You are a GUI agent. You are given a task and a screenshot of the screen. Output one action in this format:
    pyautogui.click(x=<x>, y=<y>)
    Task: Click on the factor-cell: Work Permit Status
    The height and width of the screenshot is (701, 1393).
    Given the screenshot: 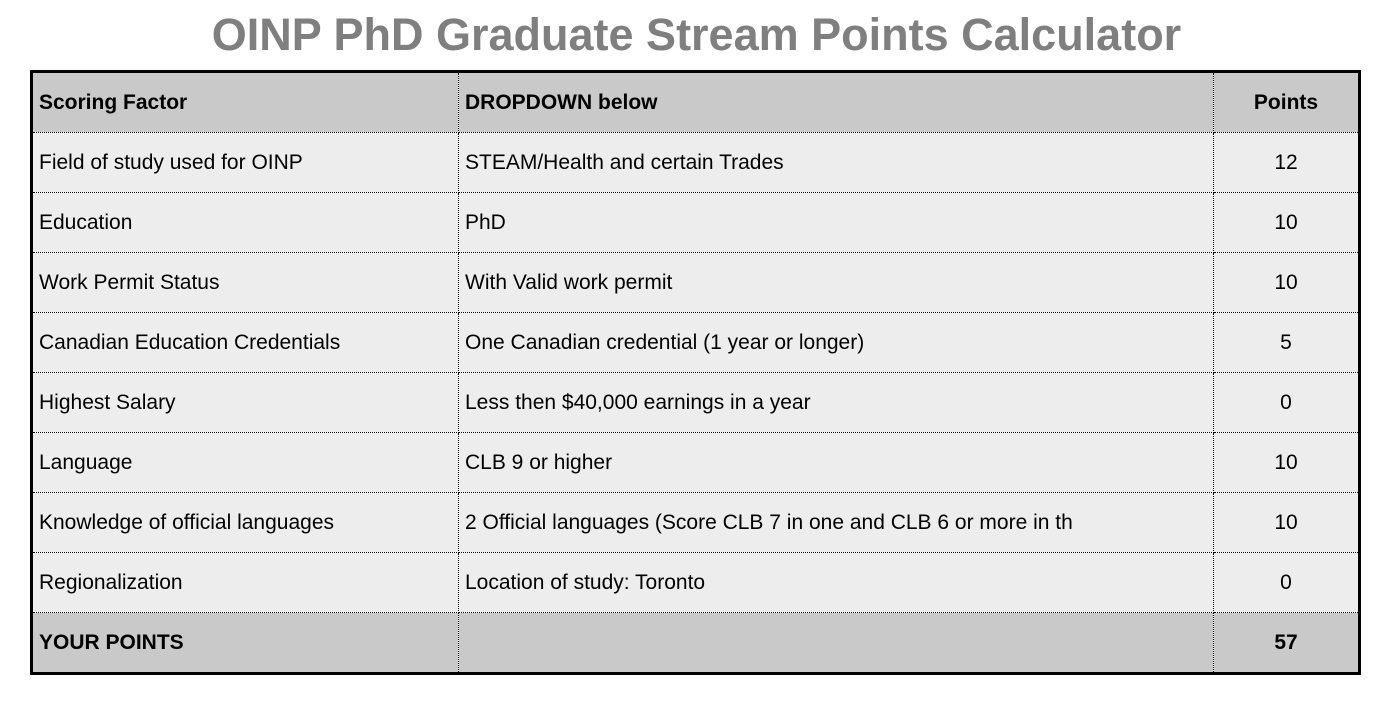 What is the action you would take?
    pyautogui.click(x=245, y=282)
    